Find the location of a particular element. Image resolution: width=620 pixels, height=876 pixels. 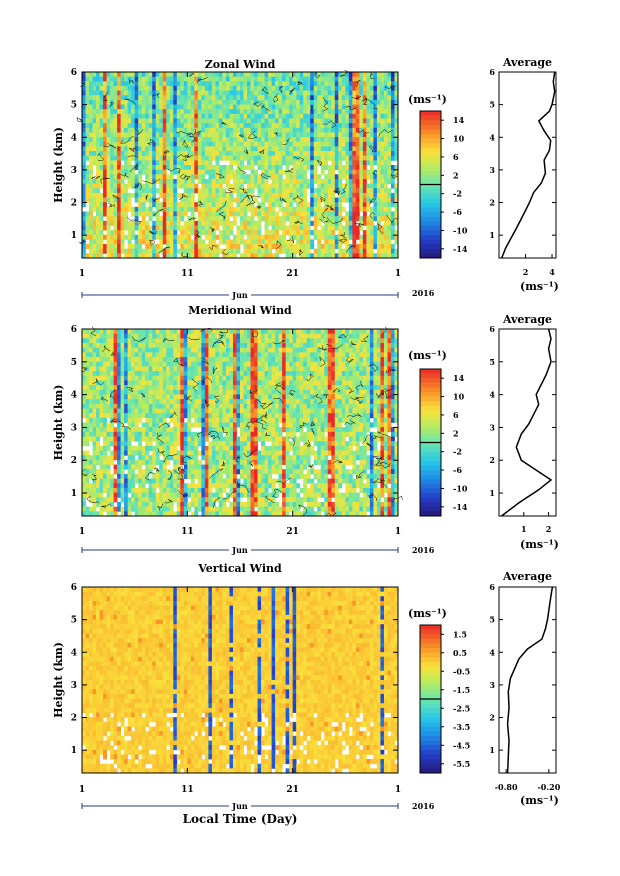

contour-lines is located at coordinates (237, 163).